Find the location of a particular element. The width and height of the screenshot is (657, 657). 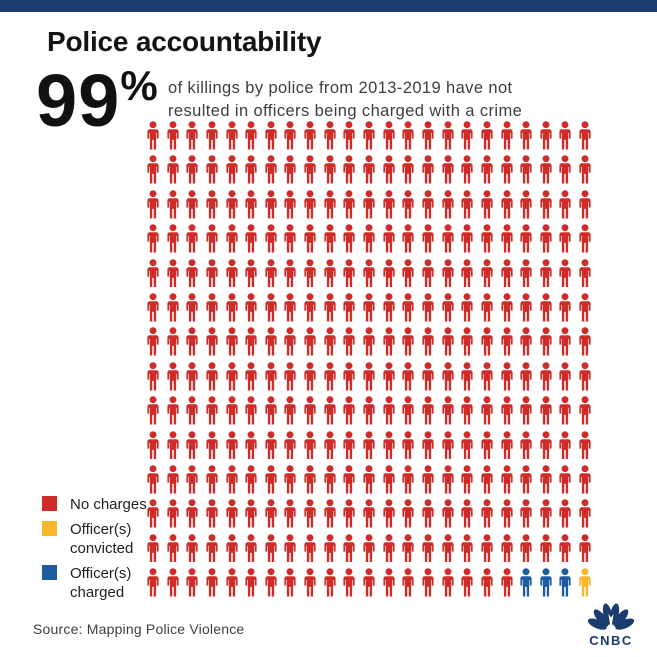

cnbc-logo-text: CNBC is located at coordinates (611, 640).